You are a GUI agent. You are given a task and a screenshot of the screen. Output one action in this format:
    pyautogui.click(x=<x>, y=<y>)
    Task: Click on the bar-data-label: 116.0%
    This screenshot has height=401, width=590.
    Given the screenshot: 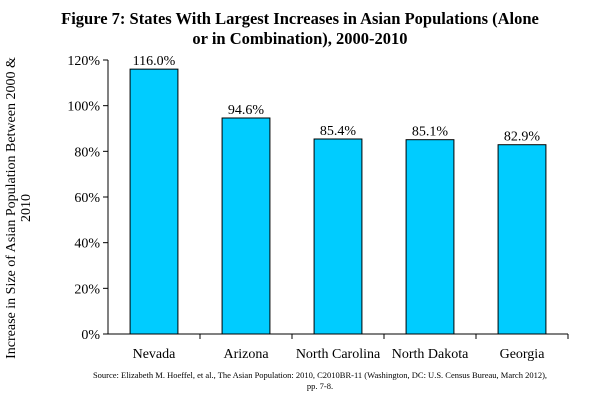 What is the action you would take?
    pyautogui.click(x=154, y=61)
    